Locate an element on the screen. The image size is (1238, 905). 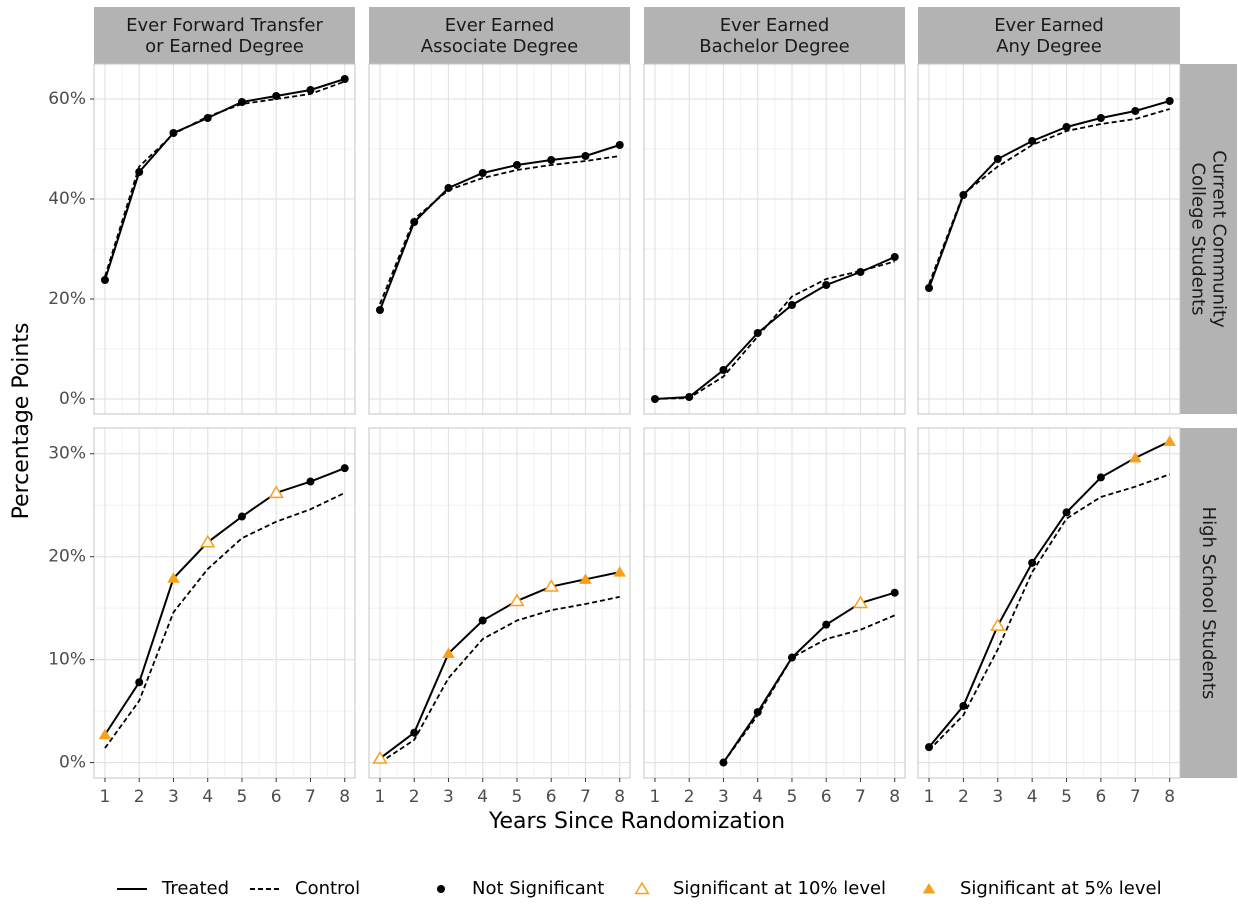
legend-label: Control is located at coordinates (327, 888).